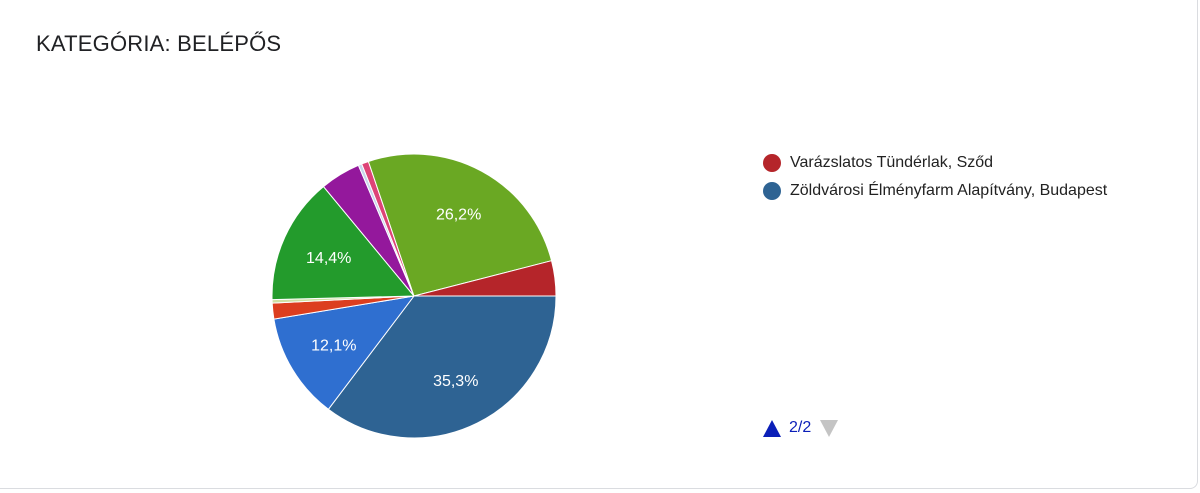 The image size is (1200, 493). What do you see at coordinates (328, 258) in the screenshot?
I see `pie-slice-label-5: 14,4%` at bounding box center [328, 258].